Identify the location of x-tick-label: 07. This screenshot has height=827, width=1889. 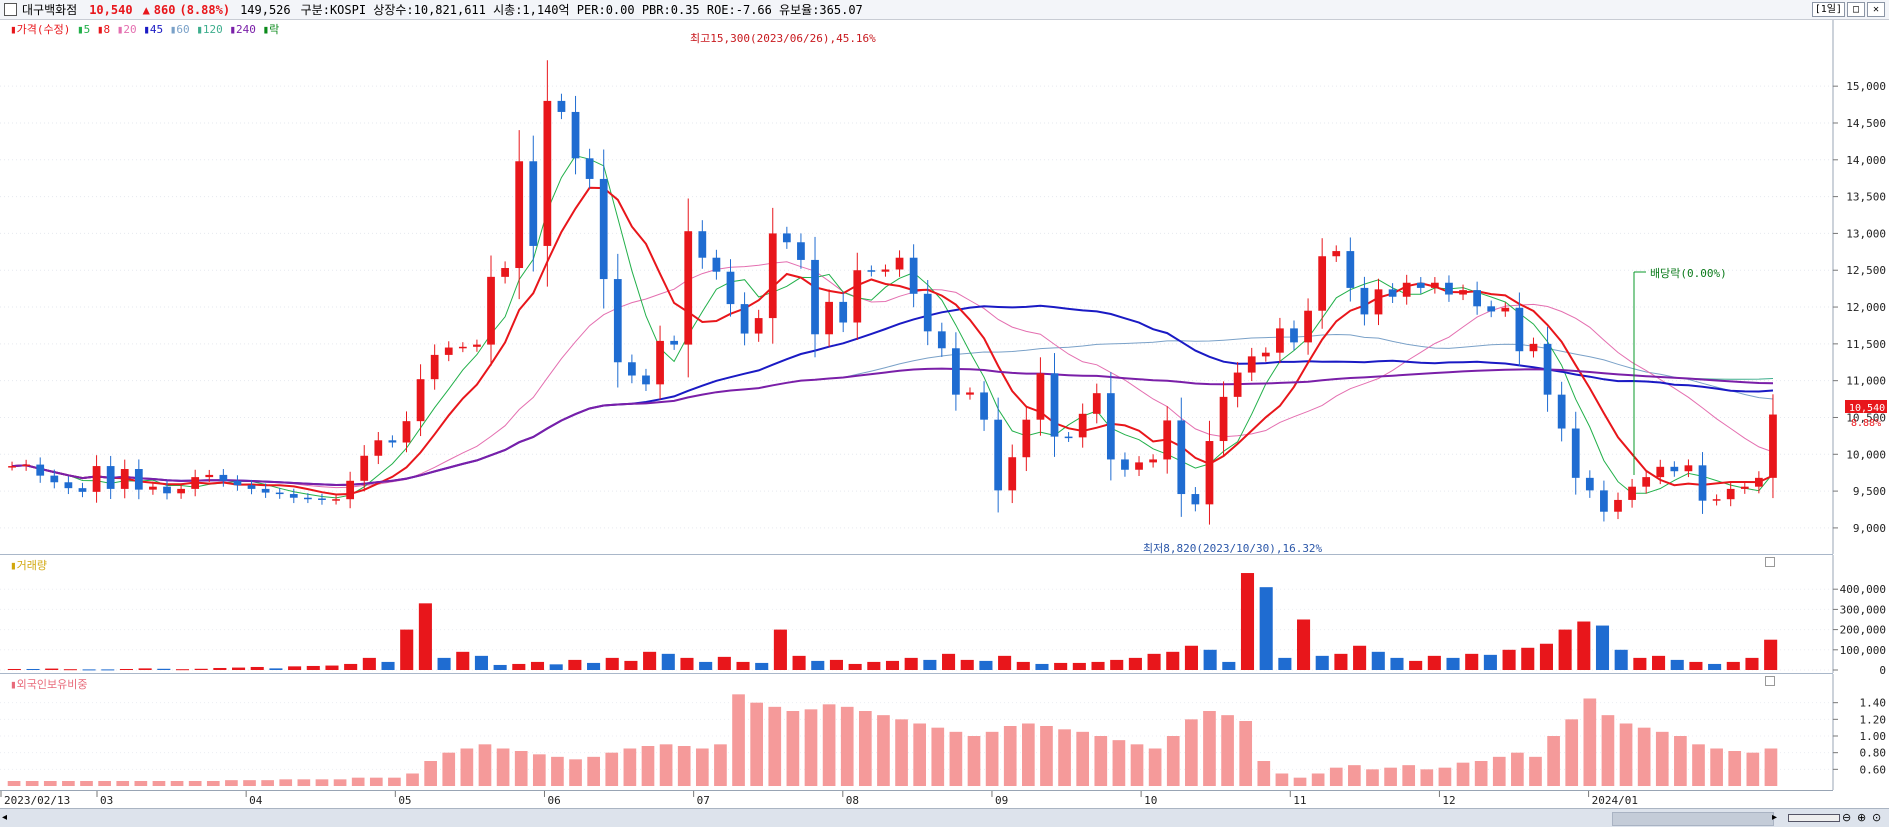
(703, 800).